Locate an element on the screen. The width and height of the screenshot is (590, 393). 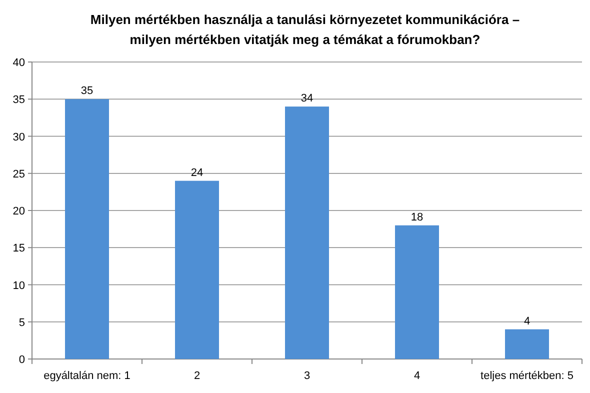
y-tick-label: 30 is located at coordinates (18, 137).